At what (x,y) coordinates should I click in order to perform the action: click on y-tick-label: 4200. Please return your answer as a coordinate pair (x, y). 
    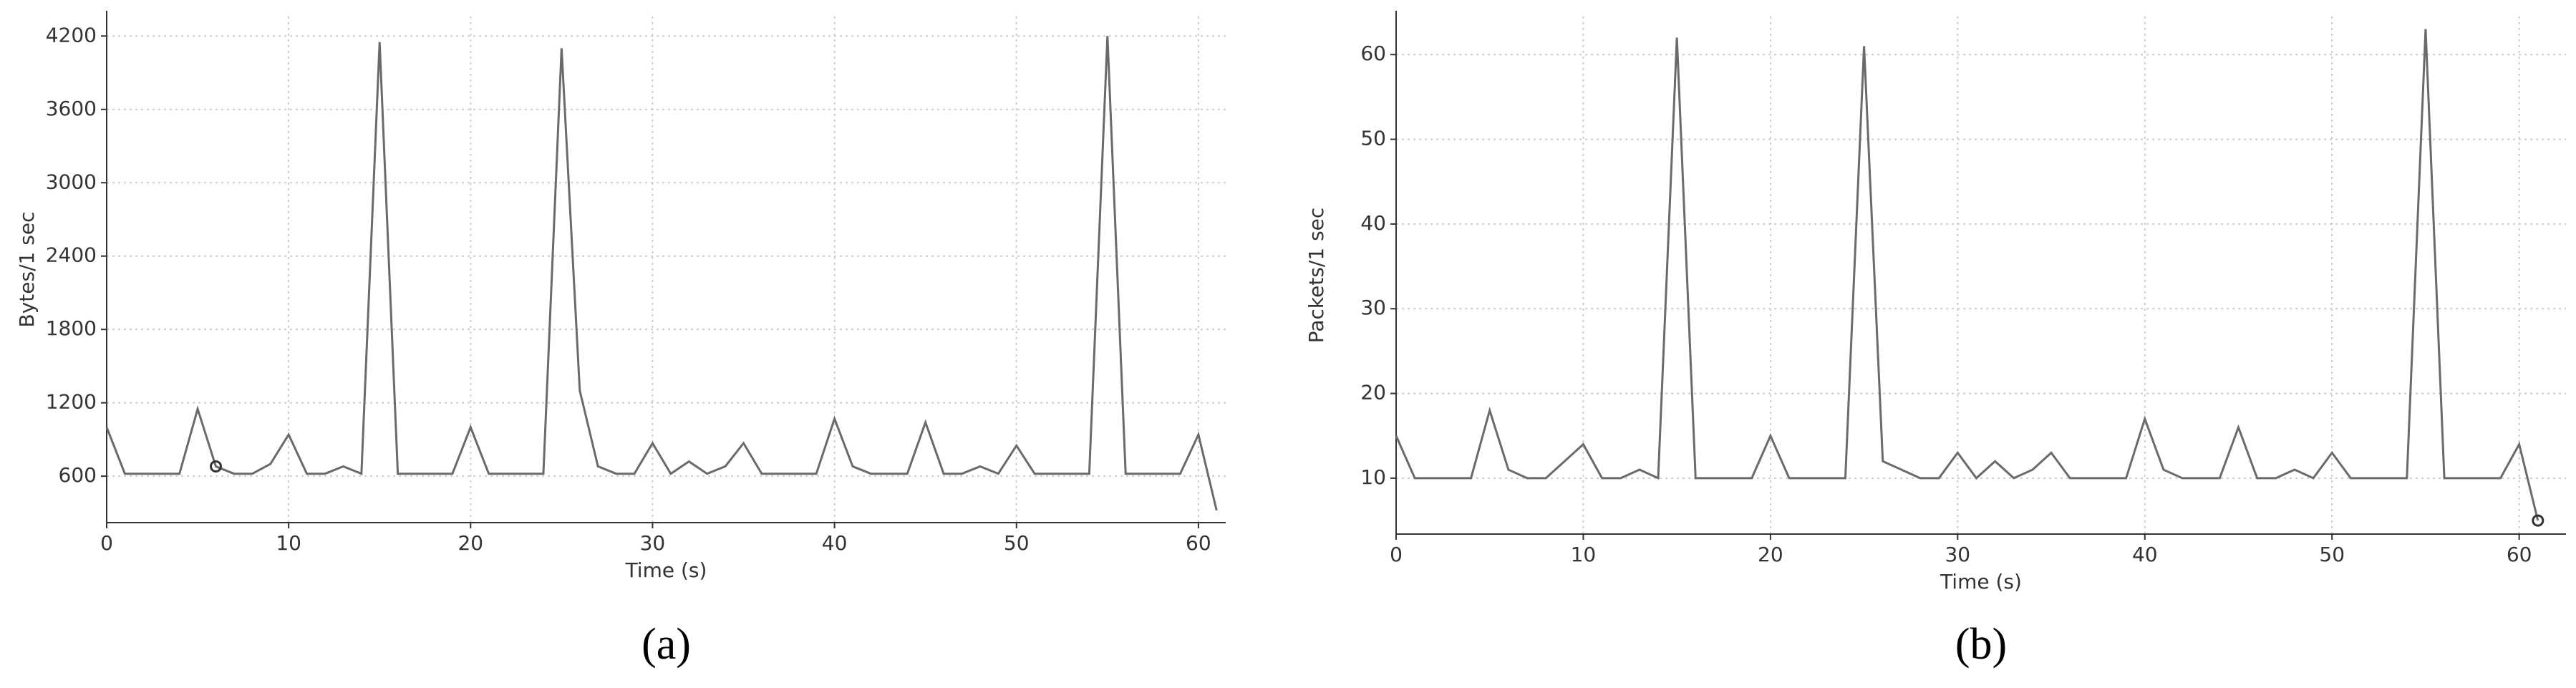
    Looking at the image, I should click on (72, 35).